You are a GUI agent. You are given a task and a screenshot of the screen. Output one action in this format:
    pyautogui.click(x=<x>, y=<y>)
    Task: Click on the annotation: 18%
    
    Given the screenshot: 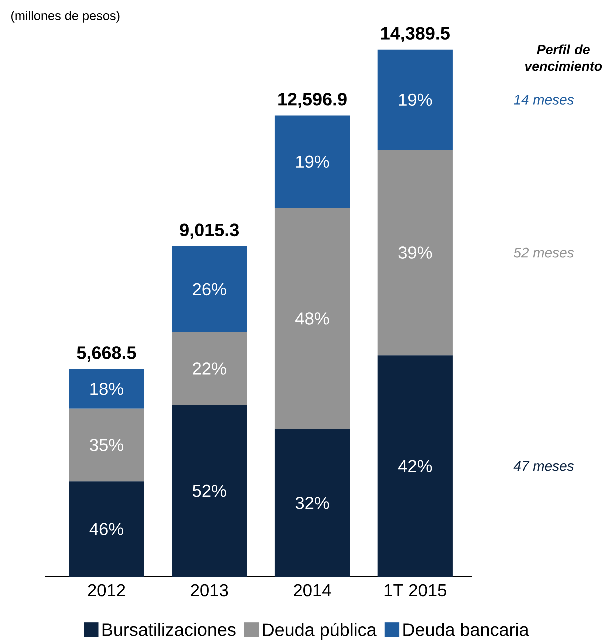 What is the action you would take?
    pyautogui.click(x=107, y=389)
    